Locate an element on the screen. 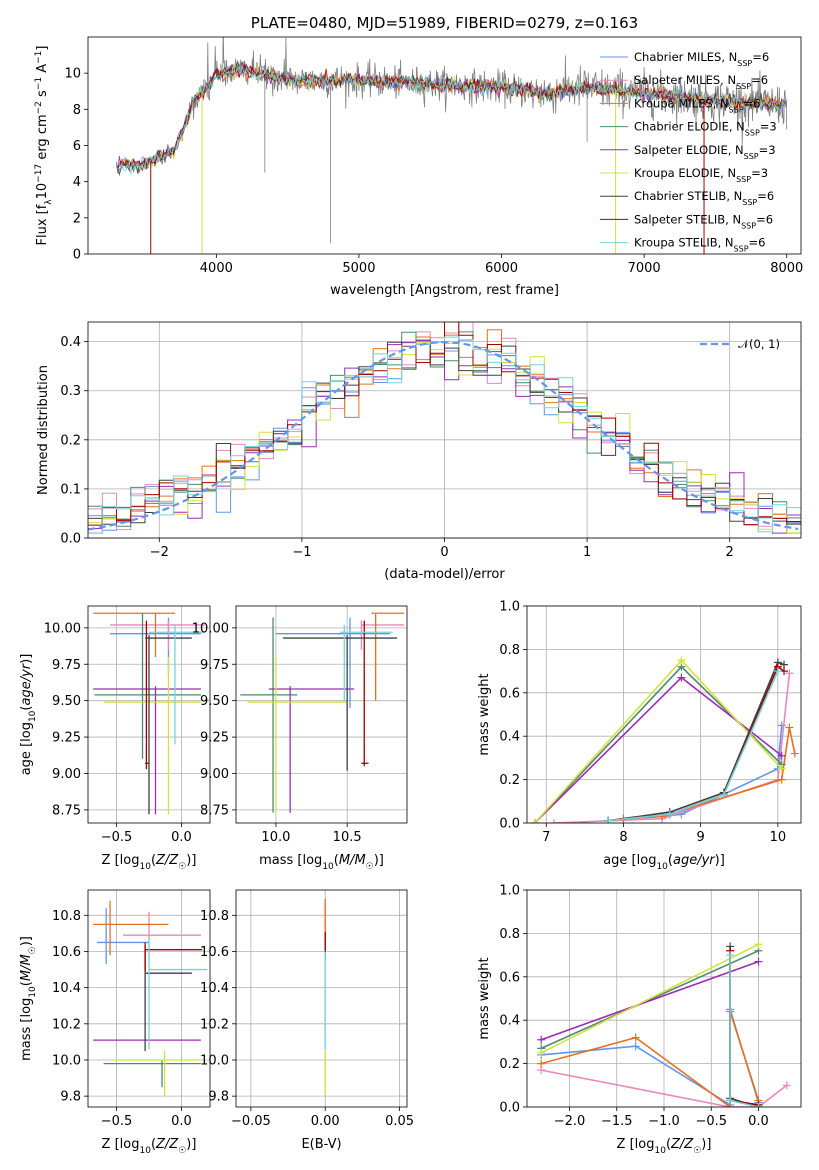  x-axis-label: E(B-V) is located at coordinates (321, 1144).